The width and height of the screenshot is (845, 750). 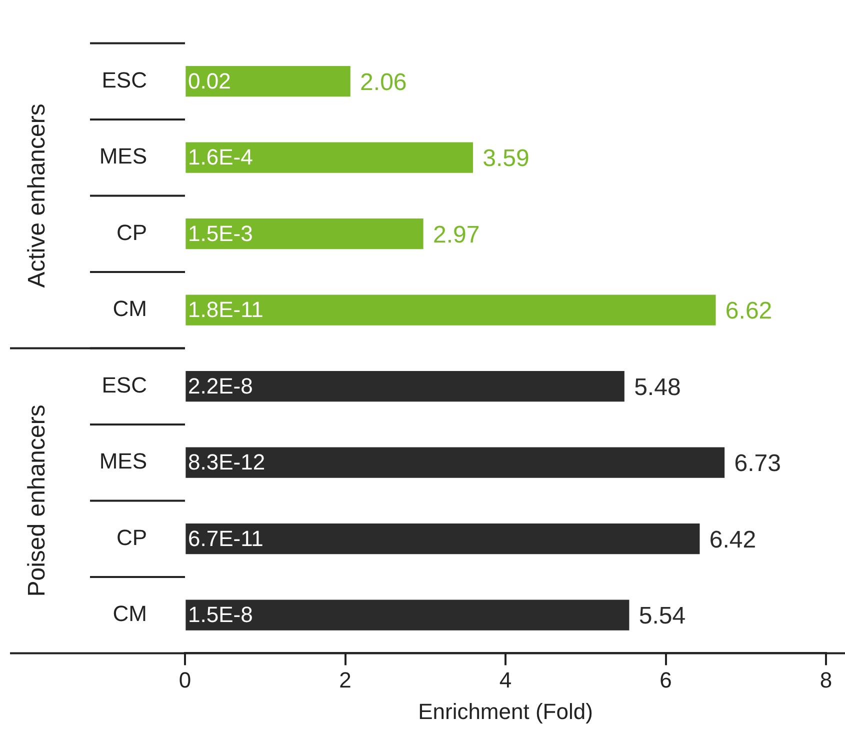 I want to click on data-label: 6.62, so click(x=748, y=311).